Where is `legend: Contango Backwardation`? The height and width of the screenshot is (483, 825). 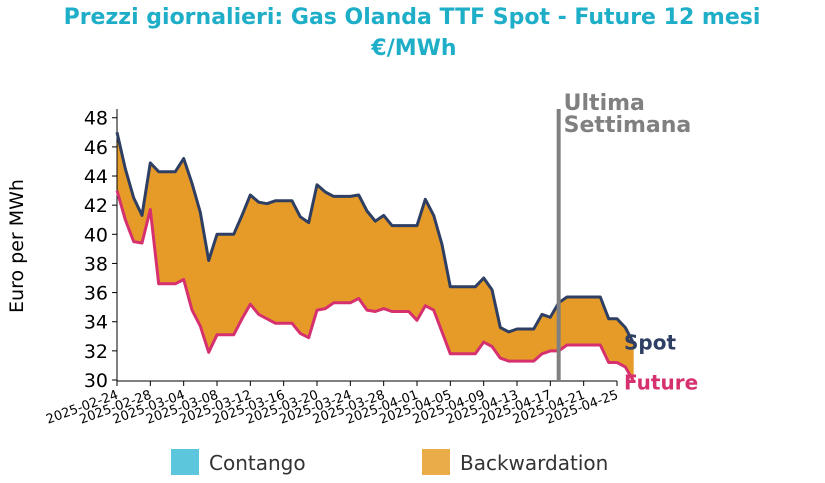 legend: Contango Backwardation is located at coordinates (389, 462).